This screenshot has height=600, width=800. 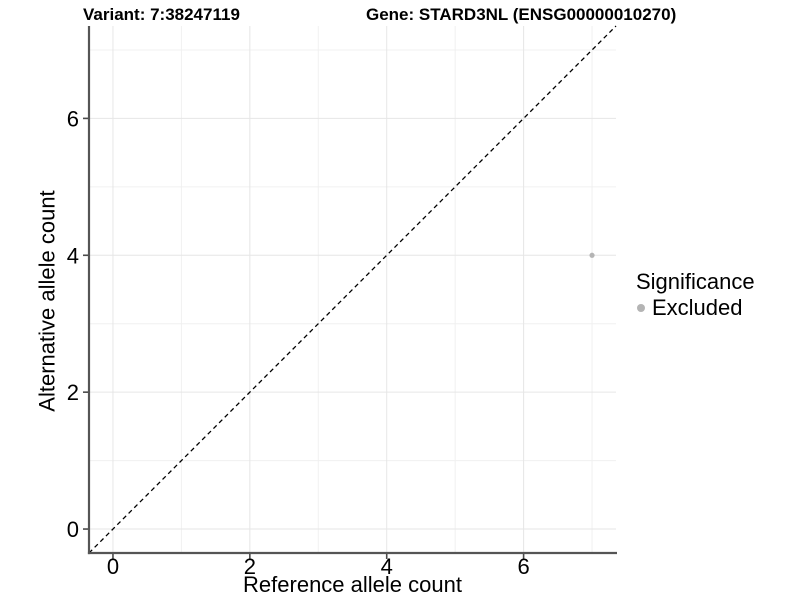 What do you see at coordinates (387, 566) in the screenshot?
I see `x-tick-label: 4` at bounding box center [387, 566].